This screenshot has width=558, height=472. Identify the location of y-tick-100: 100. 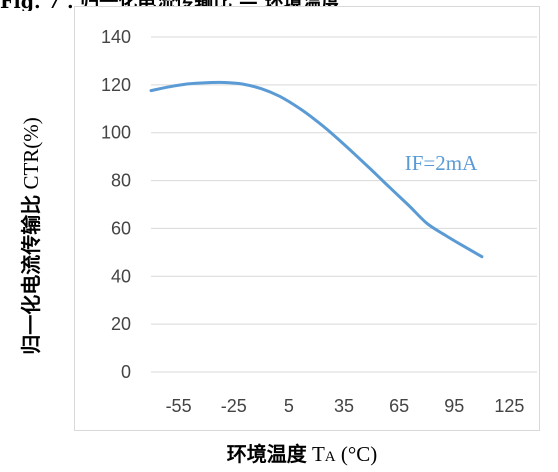
(116, 133).